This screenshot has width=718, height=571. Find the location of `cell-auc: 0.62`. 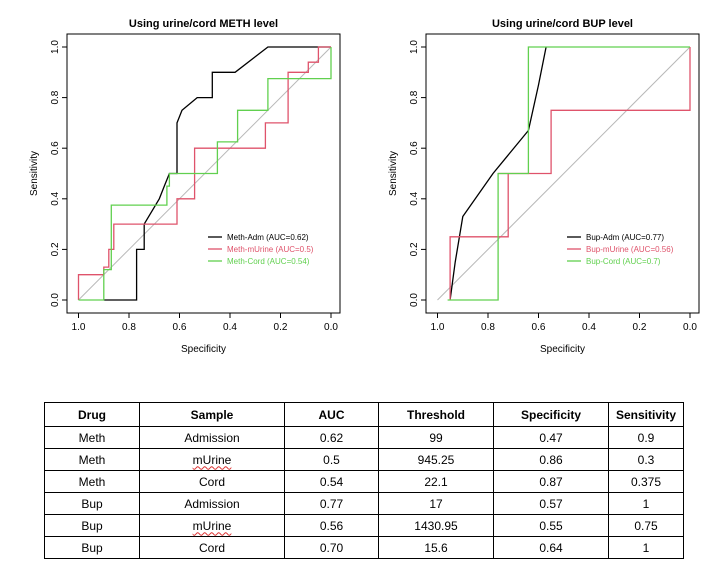

cell-auc: 0.62 is located at coordinates (331, 437).